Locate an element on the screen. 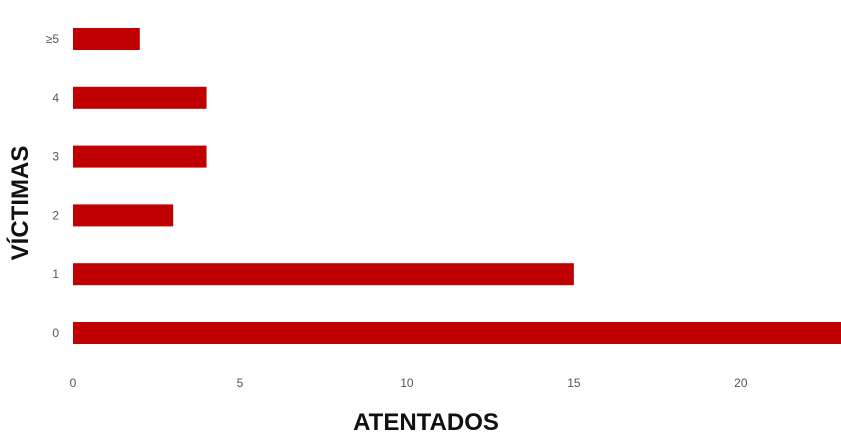  x-tick-label: 10 is located at coordinates (407, 383).